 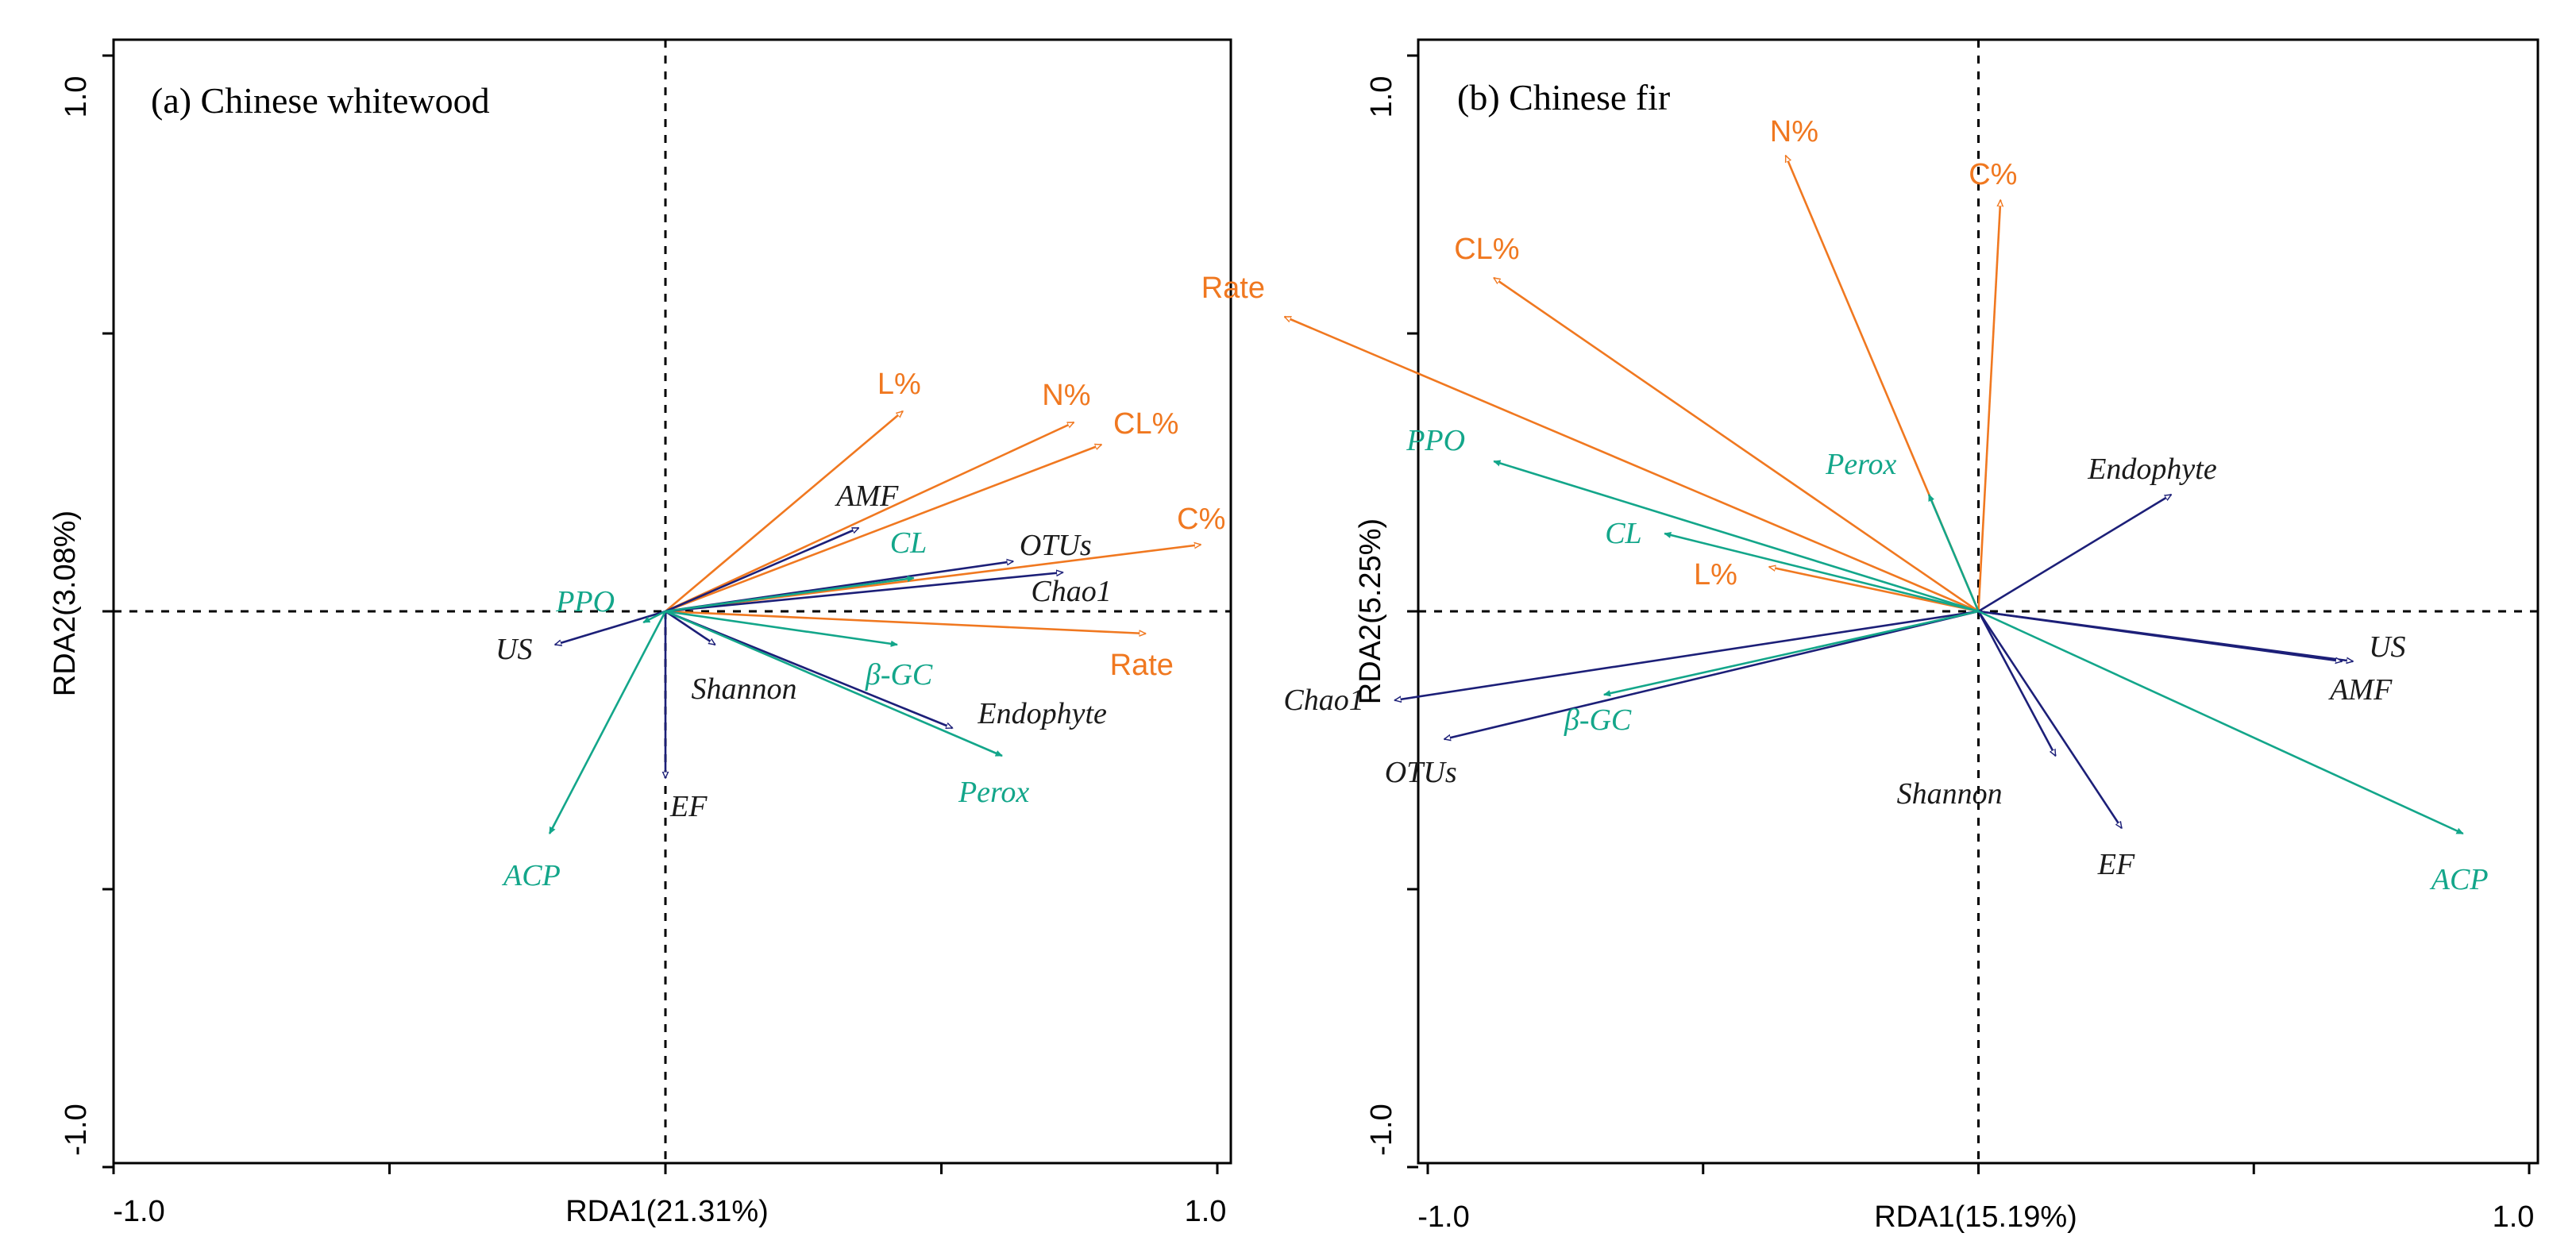 What do you see at coordinates (1370, 611) in the screenshot?
I see `y-axis-label: RDA2(5.25%)` at bounding box center [1370, 611].